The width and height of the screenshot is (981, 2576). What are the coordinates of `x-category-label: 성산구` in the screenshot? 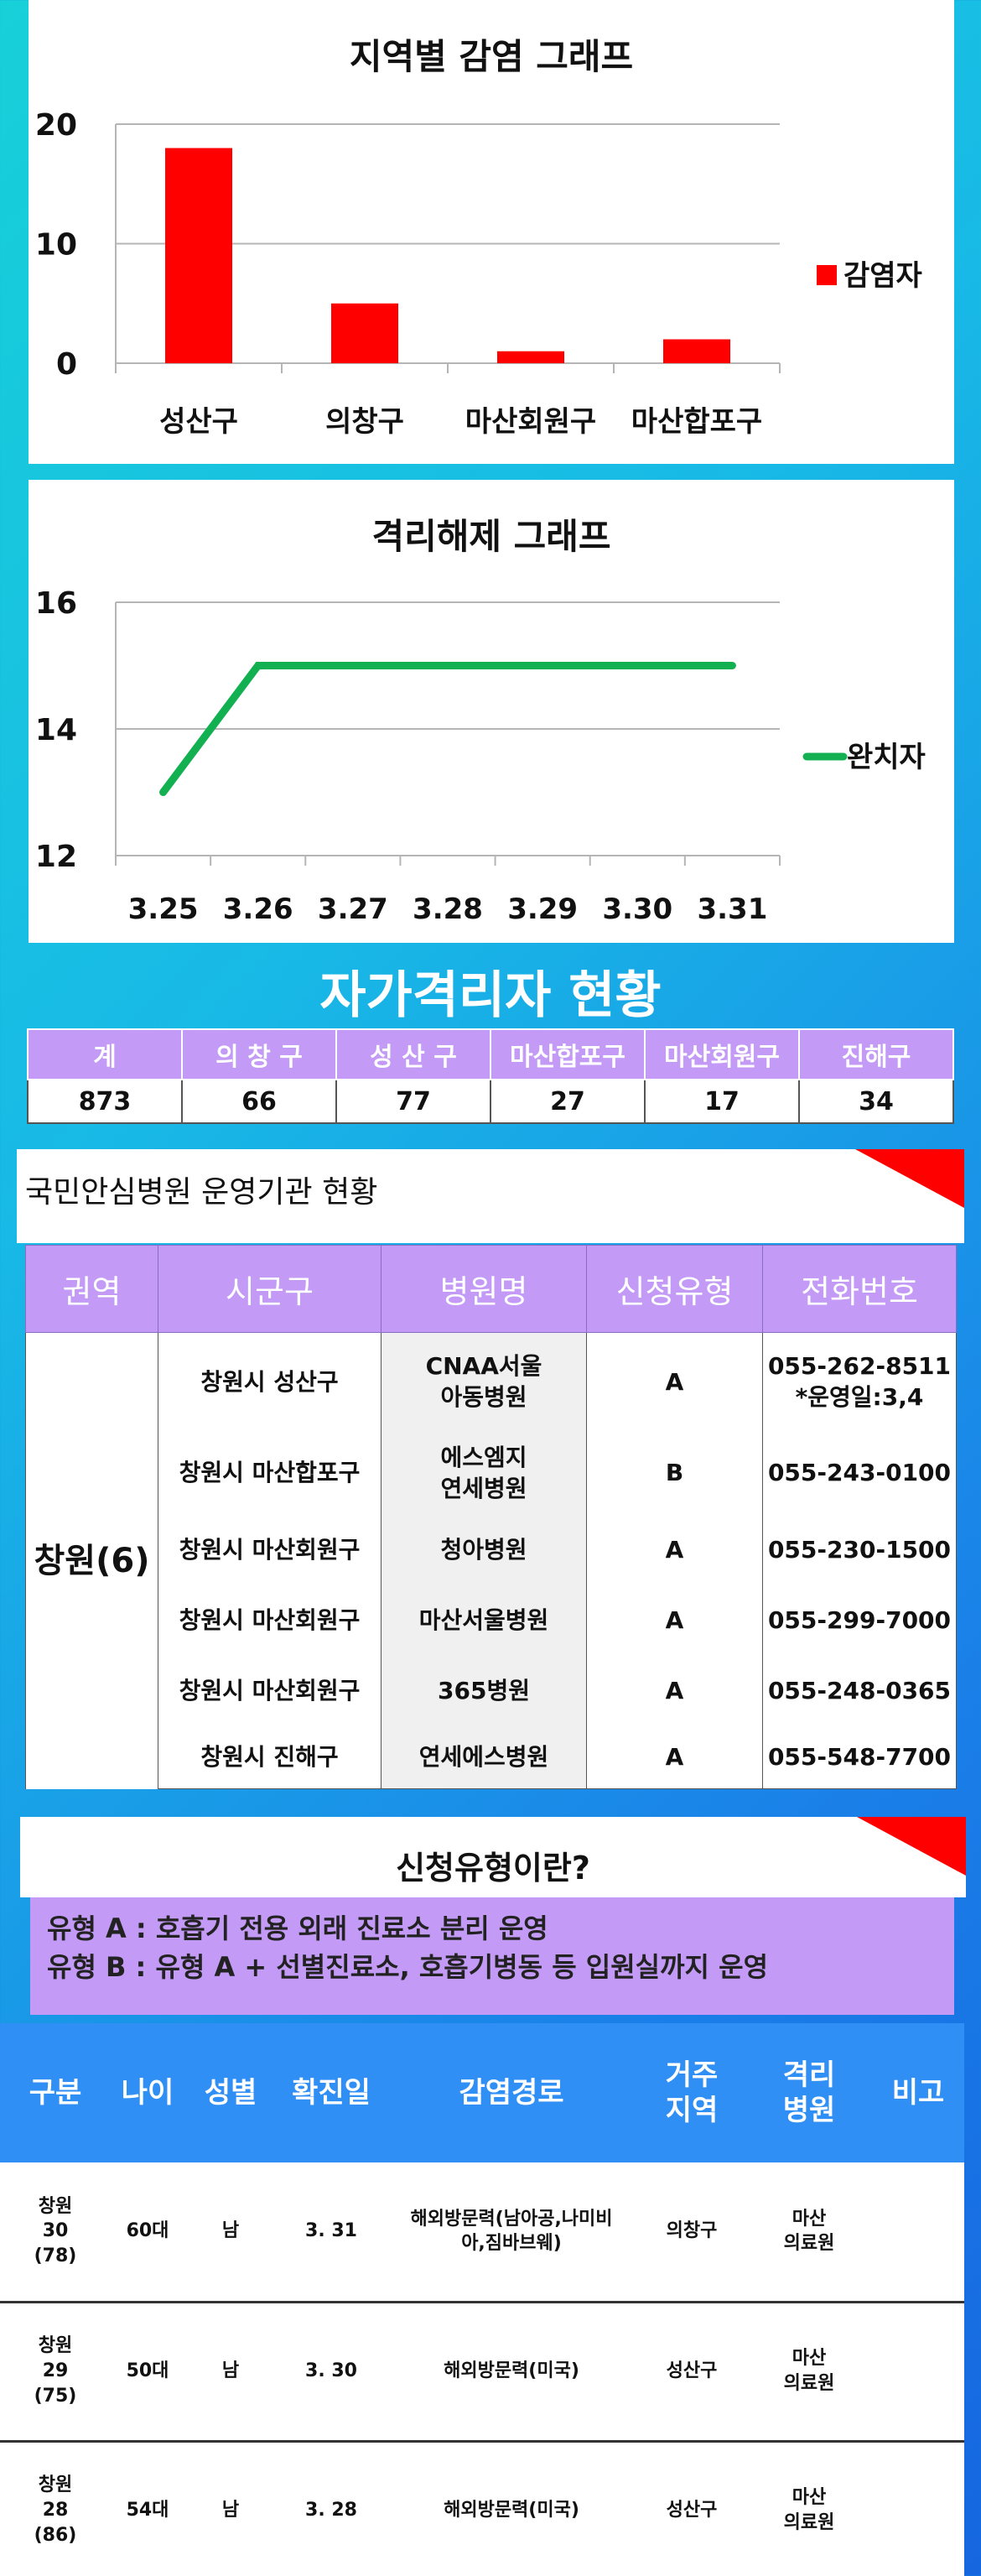 It's located at (198, 422).